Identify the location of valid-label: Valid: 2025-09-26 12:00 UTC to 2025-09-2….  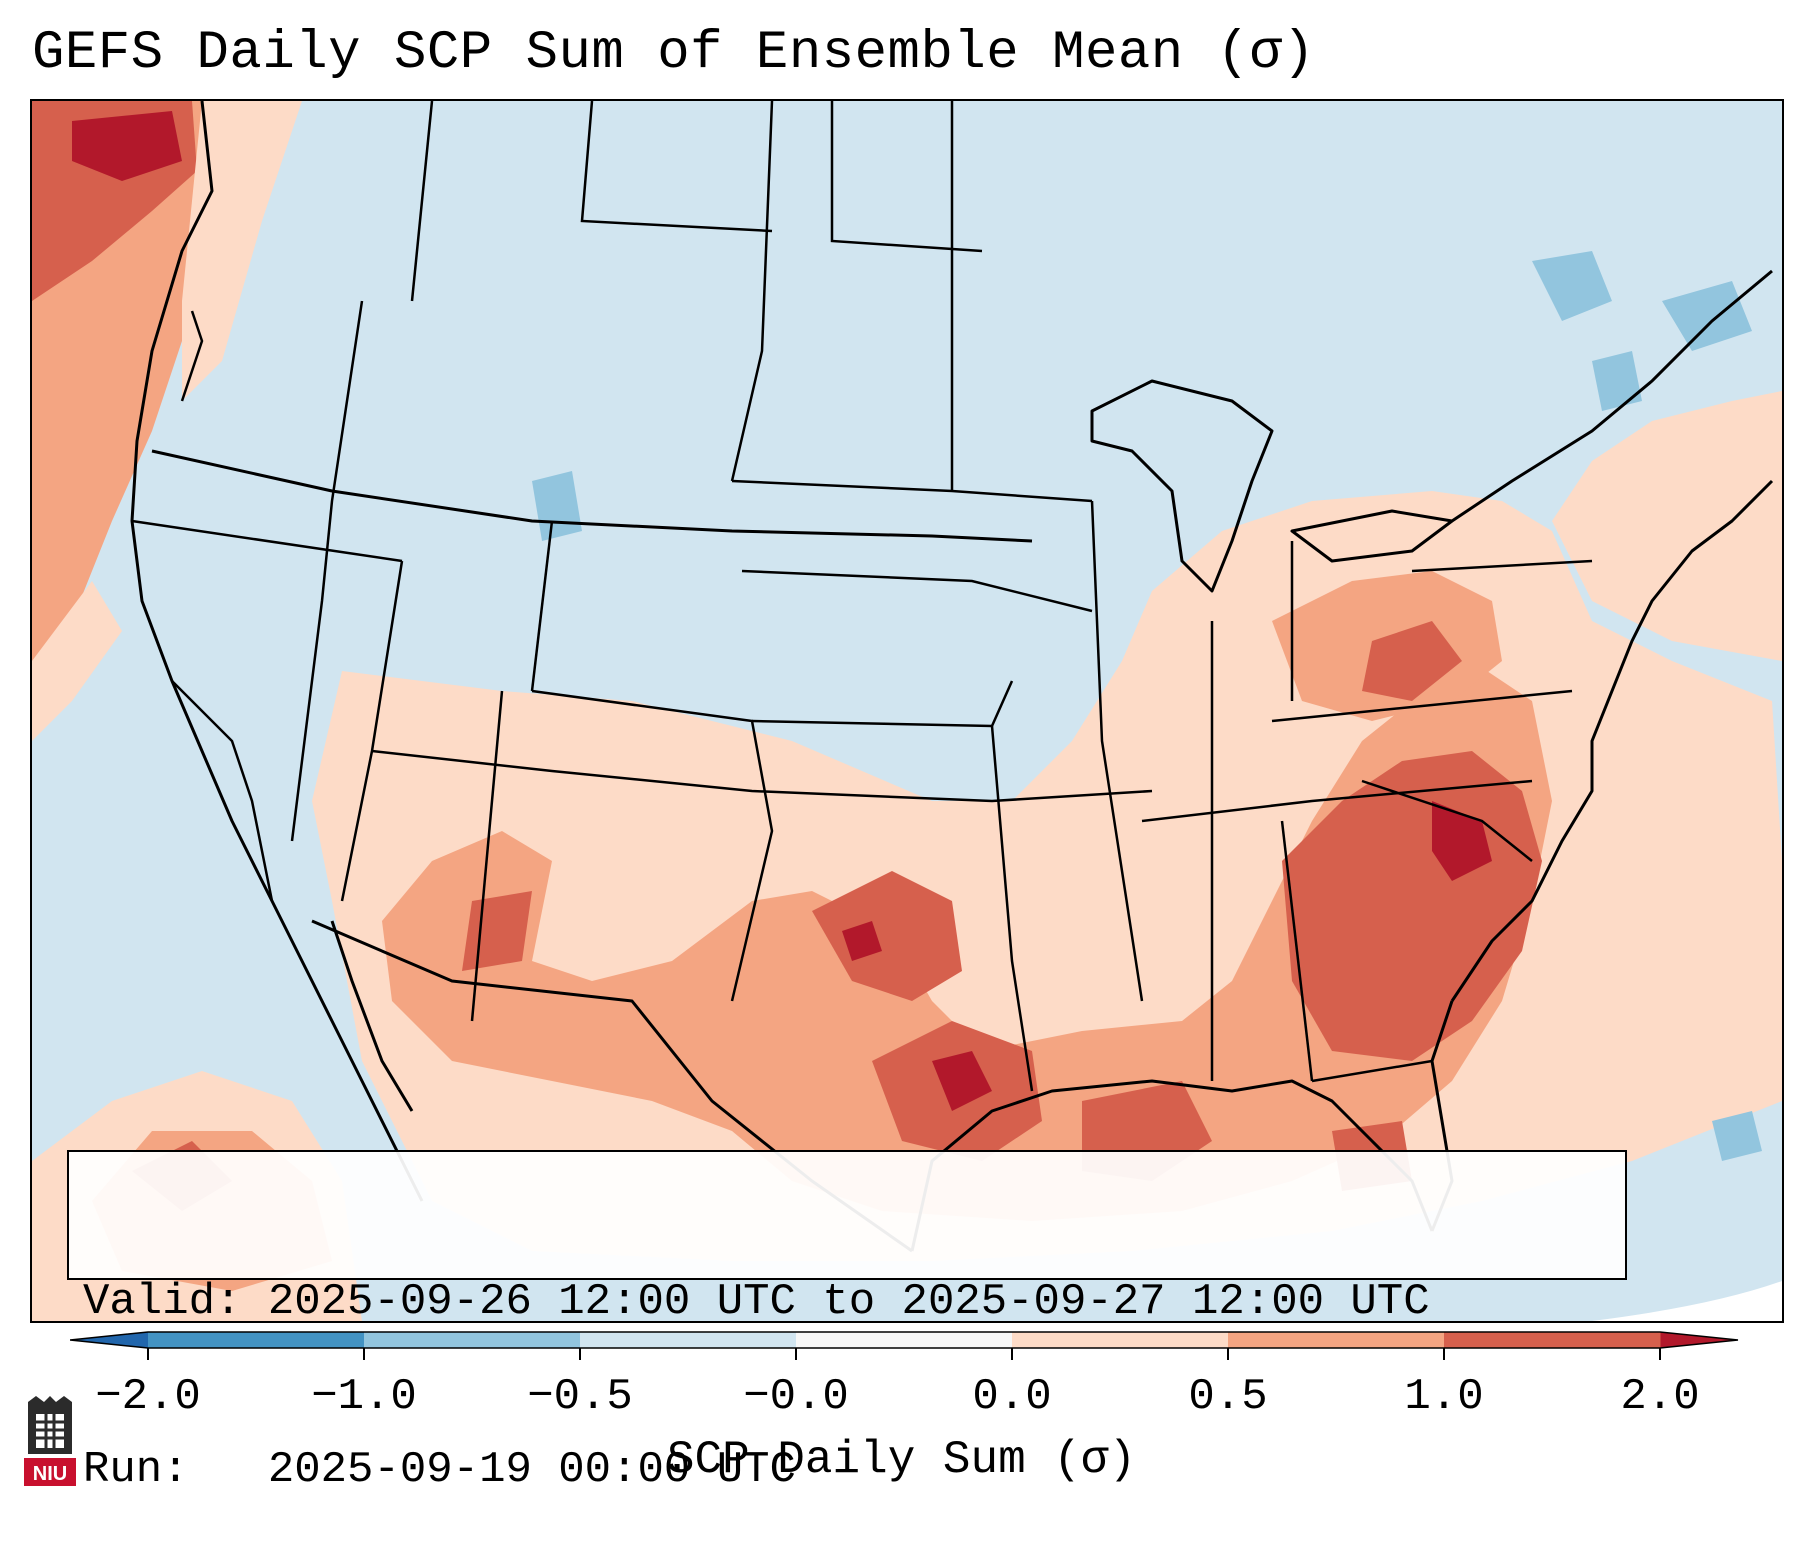
(756, 1302).